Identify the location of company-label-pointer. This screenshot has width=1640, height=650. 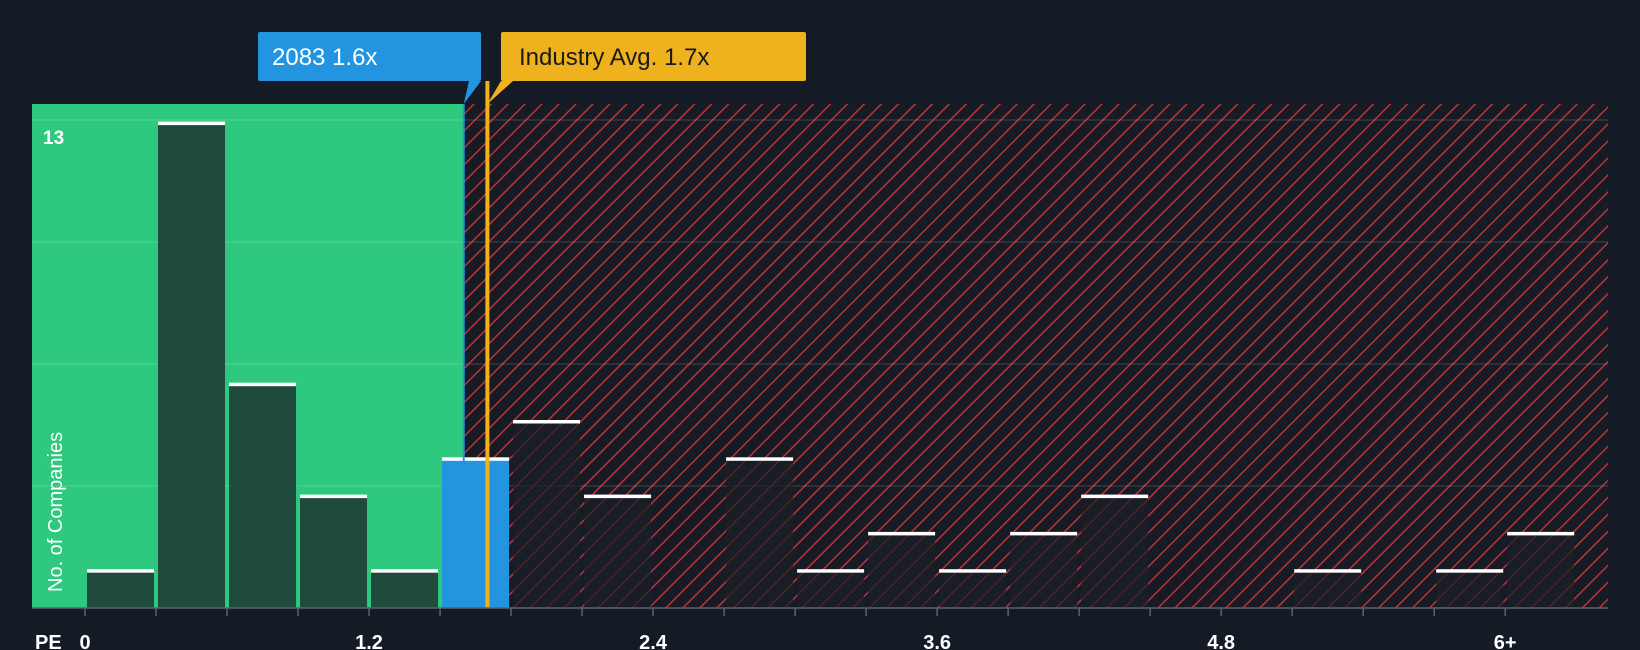
(472, 92).